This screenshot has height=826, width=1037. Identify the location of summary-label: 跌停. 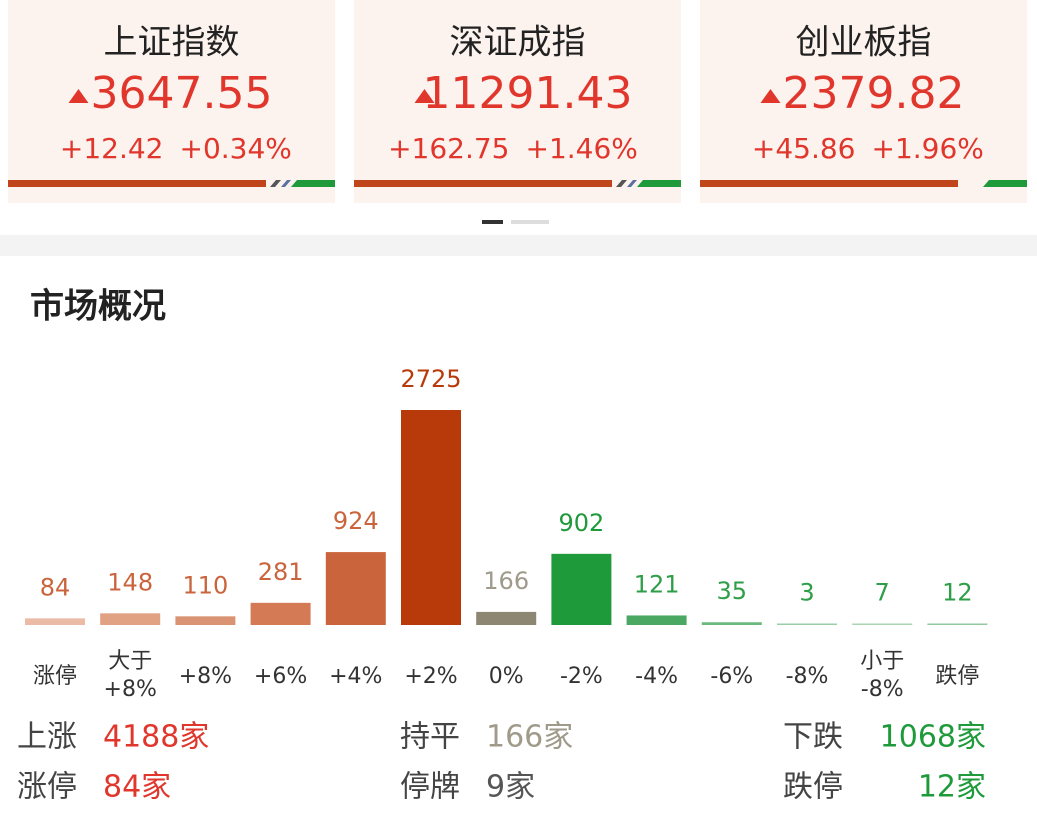
(813, 787).